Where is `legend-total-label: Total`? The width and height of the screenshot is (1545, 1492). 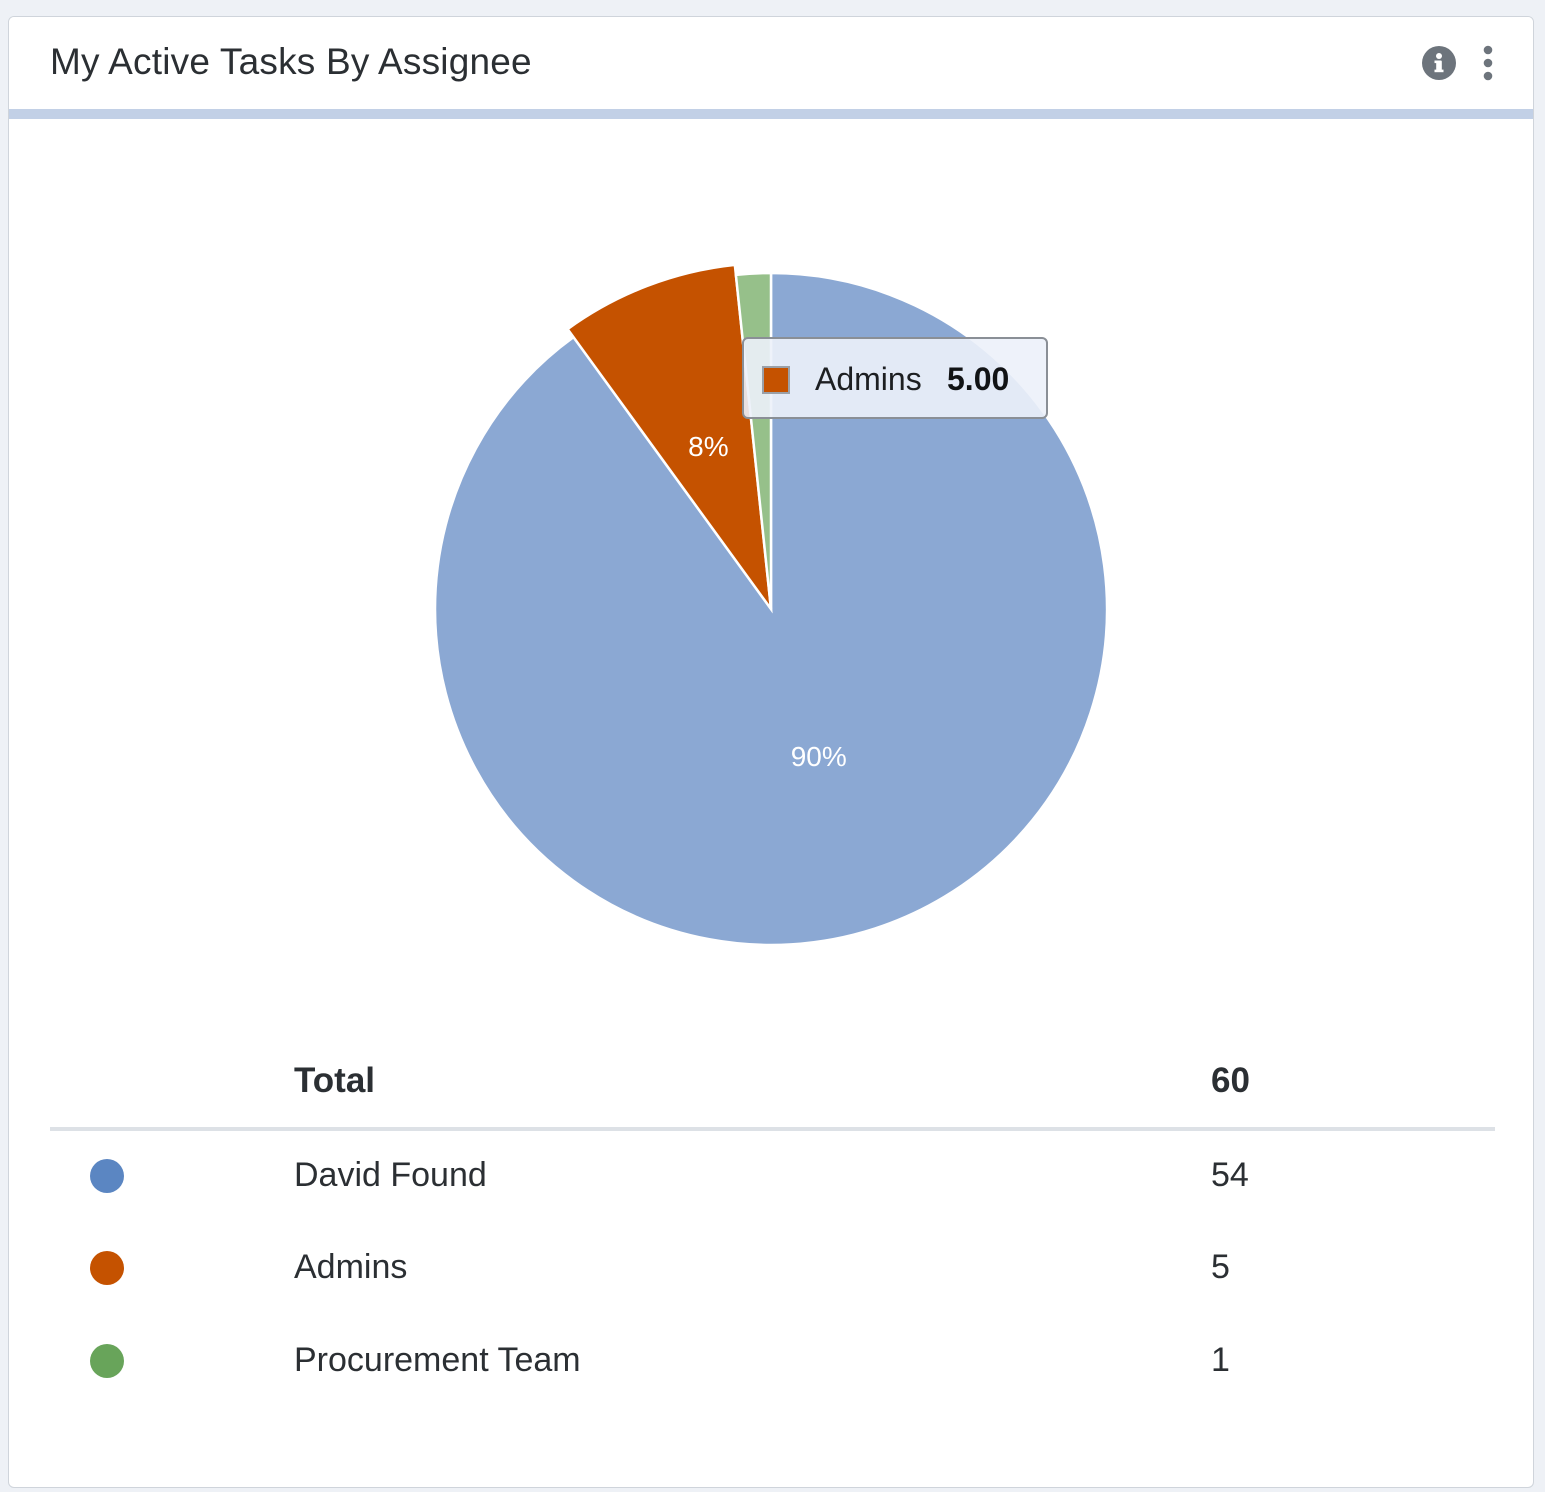
legend-total-label: Total is located at coordinates (335, 1080).